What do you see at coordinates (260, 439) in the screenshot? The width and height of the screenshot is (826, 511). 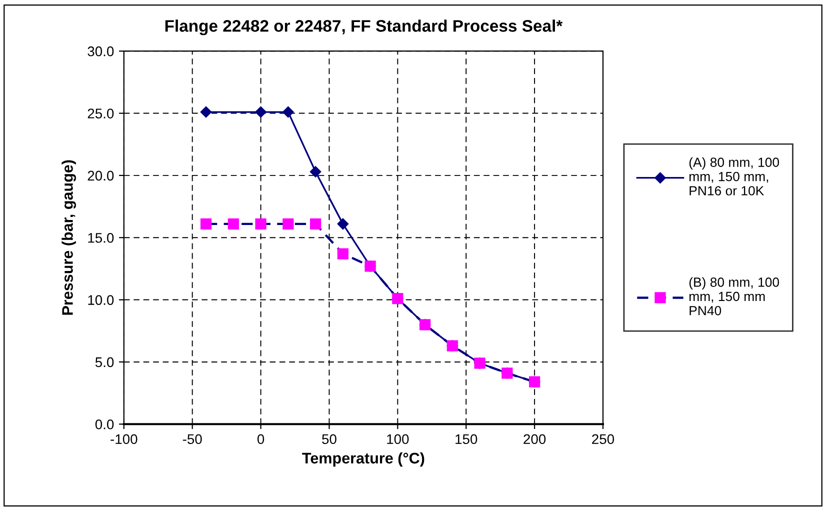 I see `x-tick-label: 0` at bounding box center [260, 439].